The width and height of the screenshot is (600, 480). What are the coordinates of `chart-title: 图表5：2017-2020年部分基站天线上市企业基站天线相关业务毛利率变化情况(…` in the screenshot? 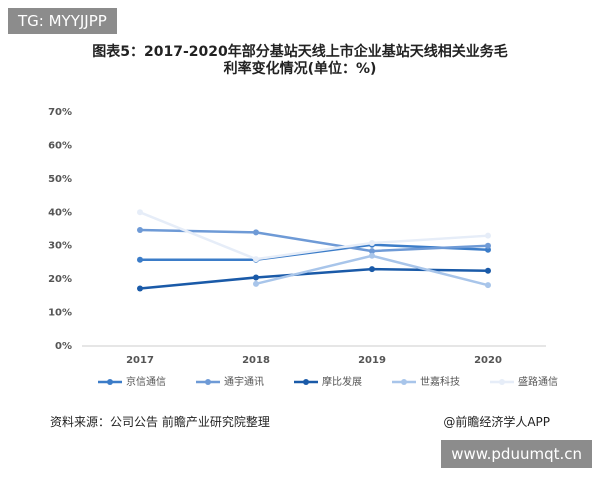 It's located at (300, 60).